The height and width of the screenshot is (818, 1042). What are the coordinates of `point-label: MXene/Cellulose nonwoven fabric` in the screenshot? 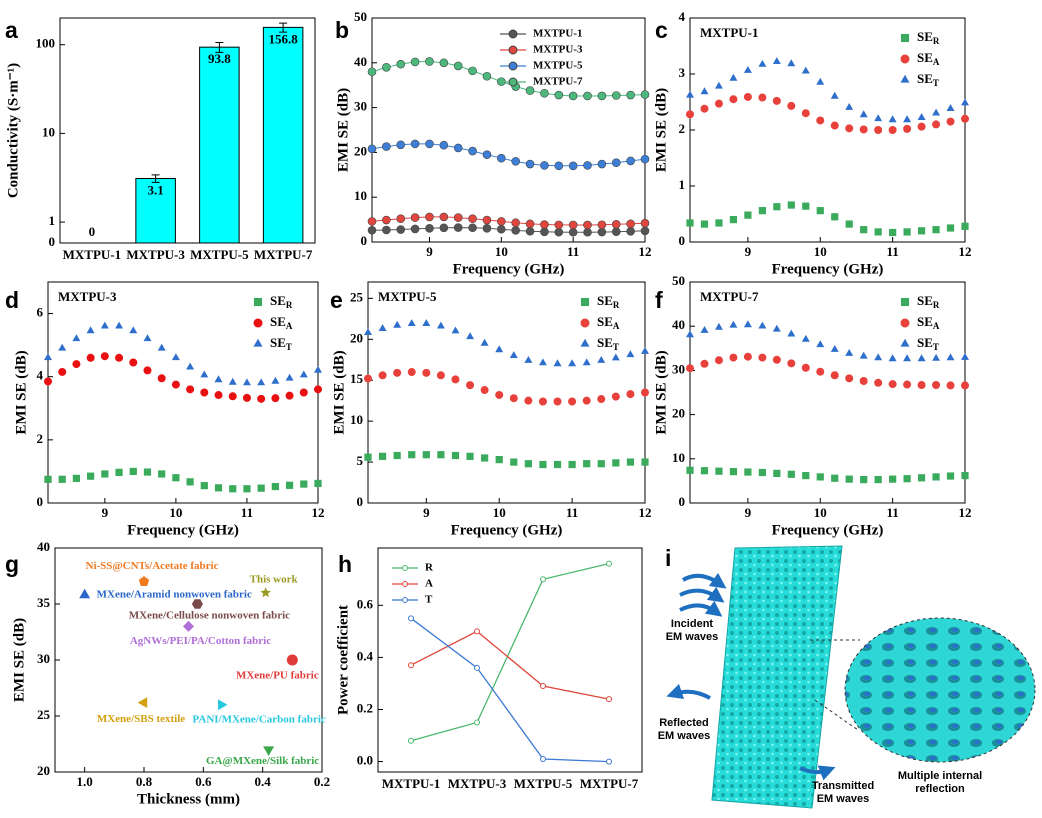 It's located at (209, 616).